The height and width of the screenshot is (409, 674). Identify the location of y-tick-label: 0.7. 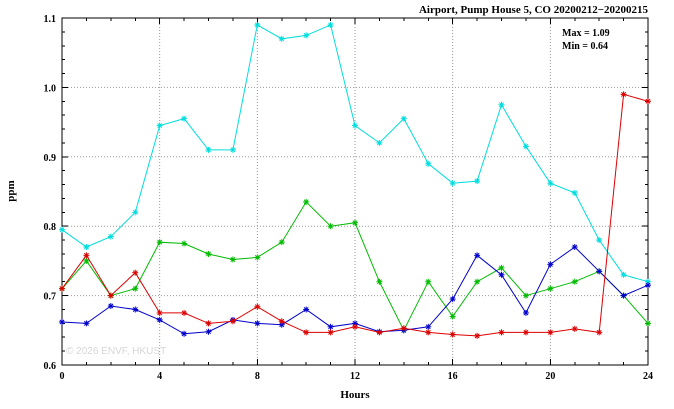
(50, 297).